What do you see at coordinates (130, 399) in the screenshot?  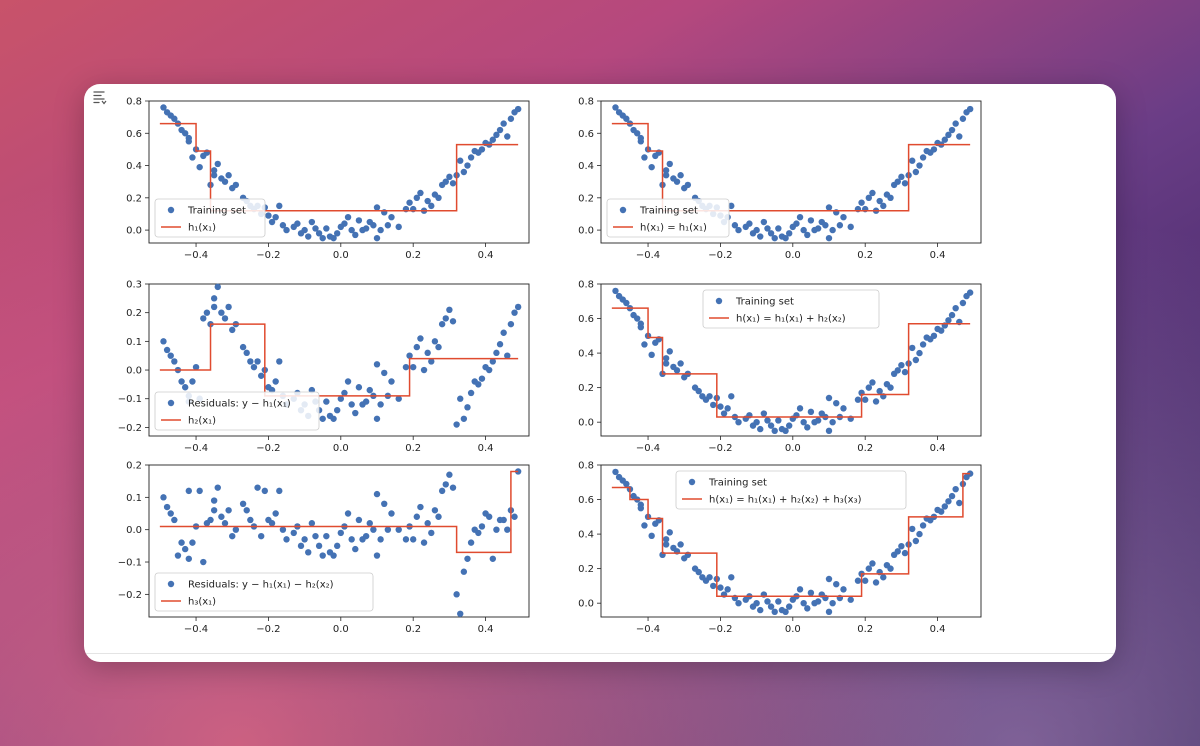 I see `y-tick-label: −0.1` at bounding box center [130, 399].